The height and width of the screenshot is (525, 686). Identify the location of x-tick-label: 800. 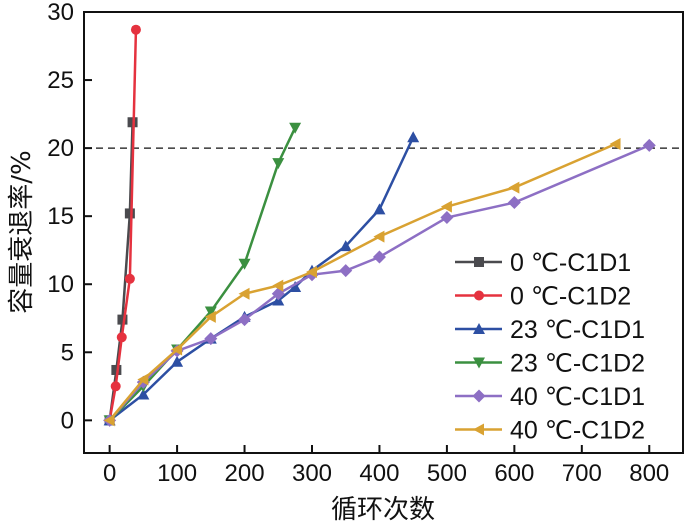
(649, 473).